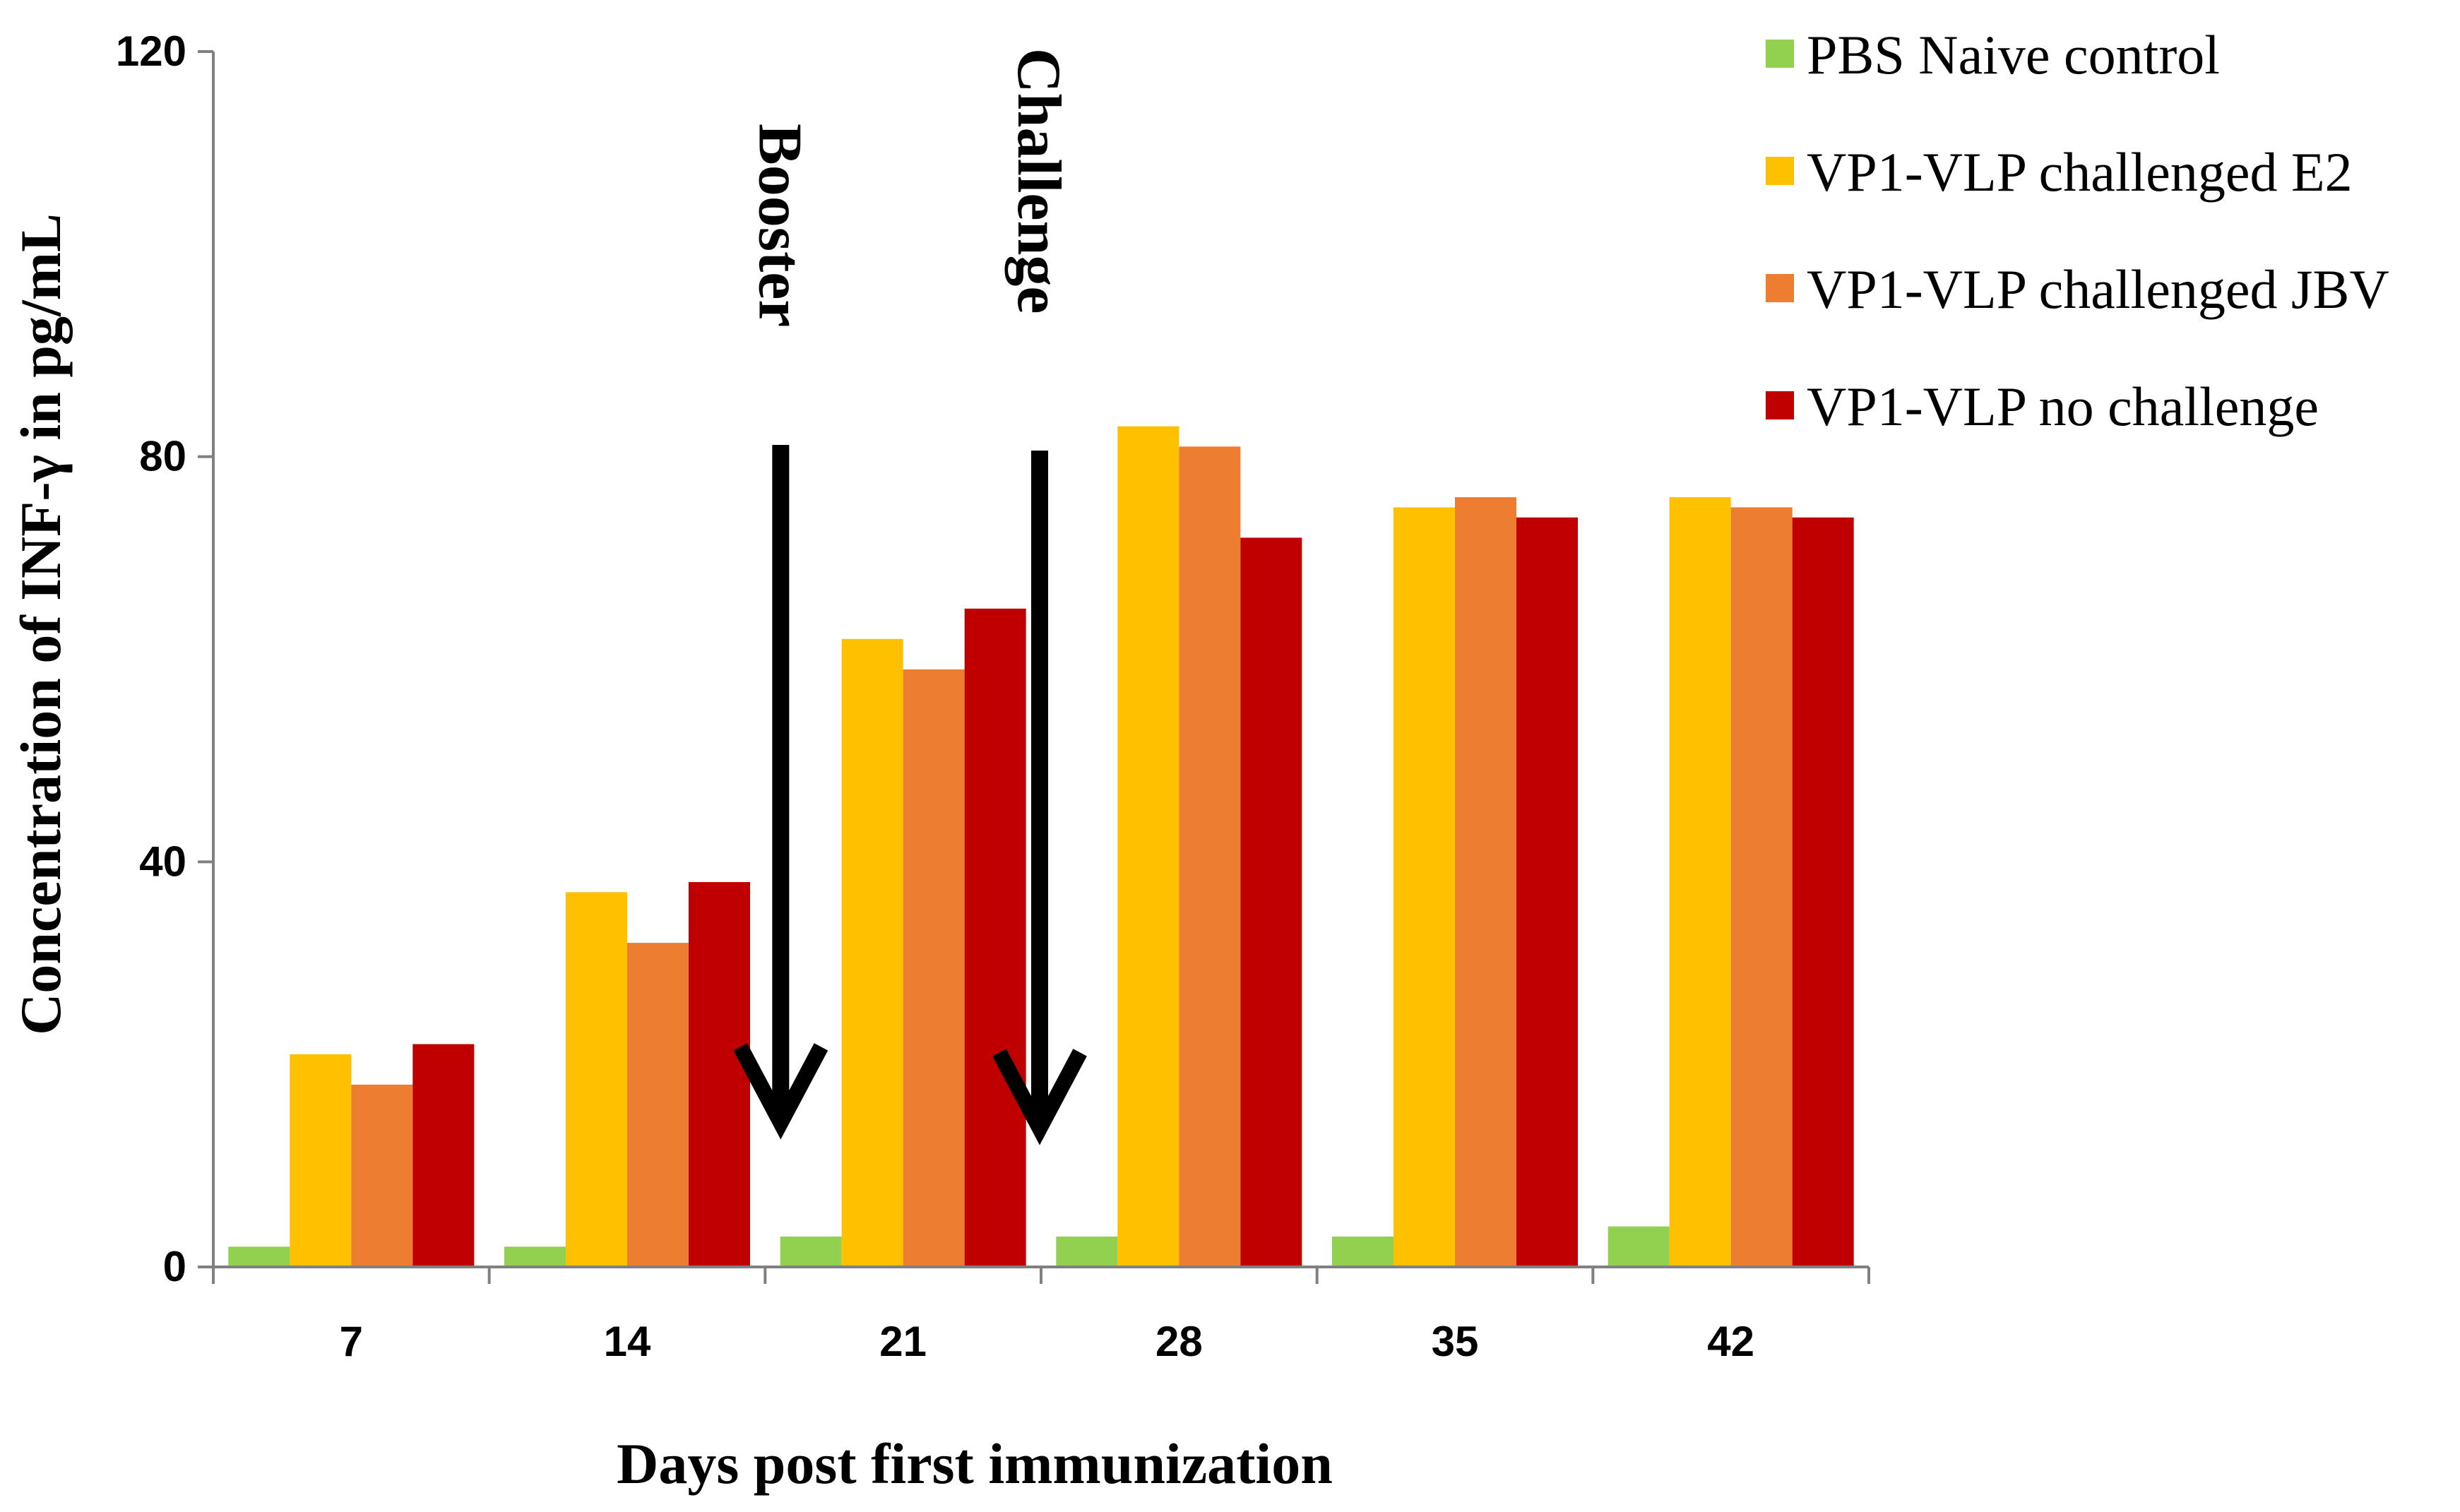  I want to click on annotation-label-booster: Booster, so click(779, 225).